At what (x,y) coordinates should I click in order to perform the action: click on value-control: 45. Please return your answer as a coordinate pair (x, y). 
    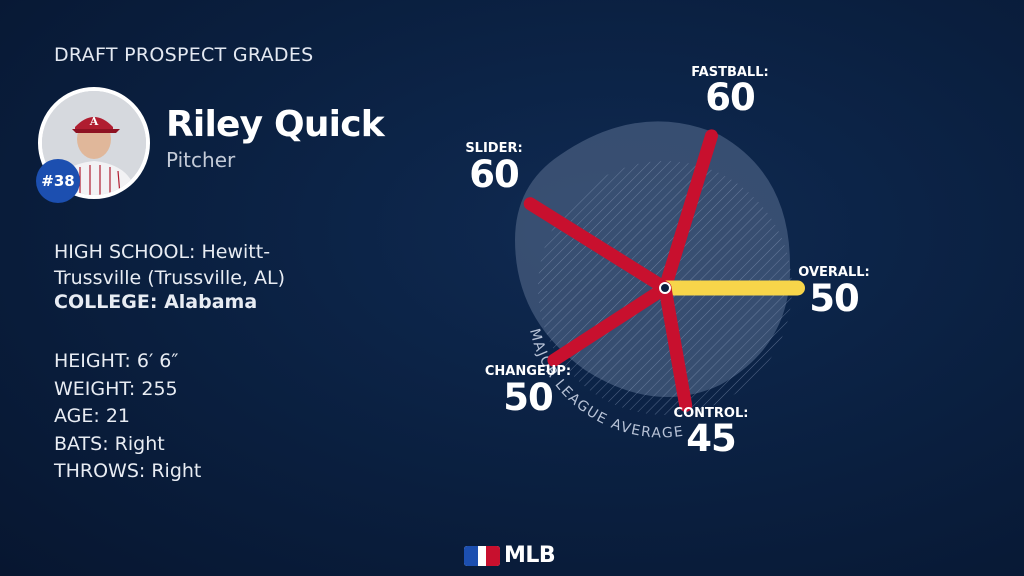
    Looking at the image, I should click on (711, 438).